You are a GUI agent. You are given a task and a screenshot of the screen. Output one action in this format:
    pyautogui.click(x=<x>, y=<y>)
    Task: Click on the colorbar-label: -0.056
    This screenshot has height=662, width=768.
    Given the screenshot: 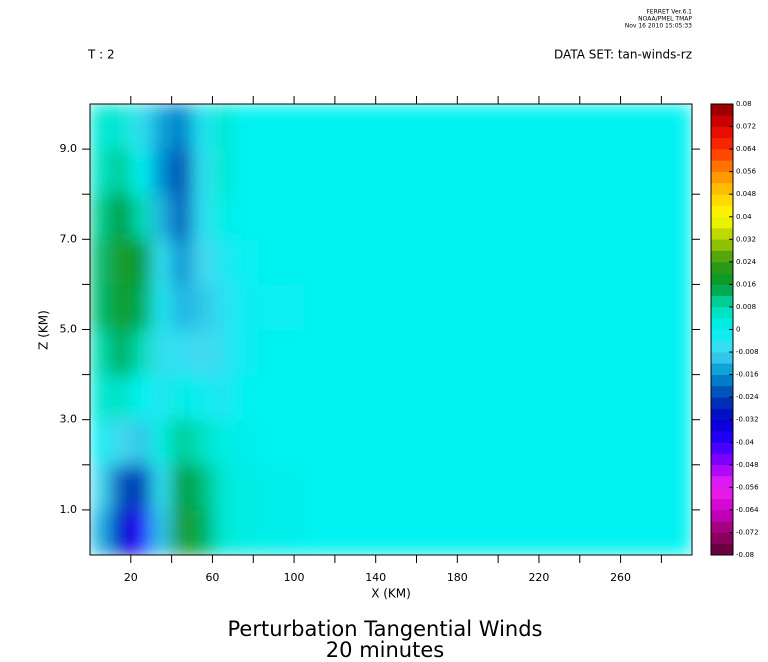 What is the action you would take?
    pyautogui.click(x=747, y=487)
    